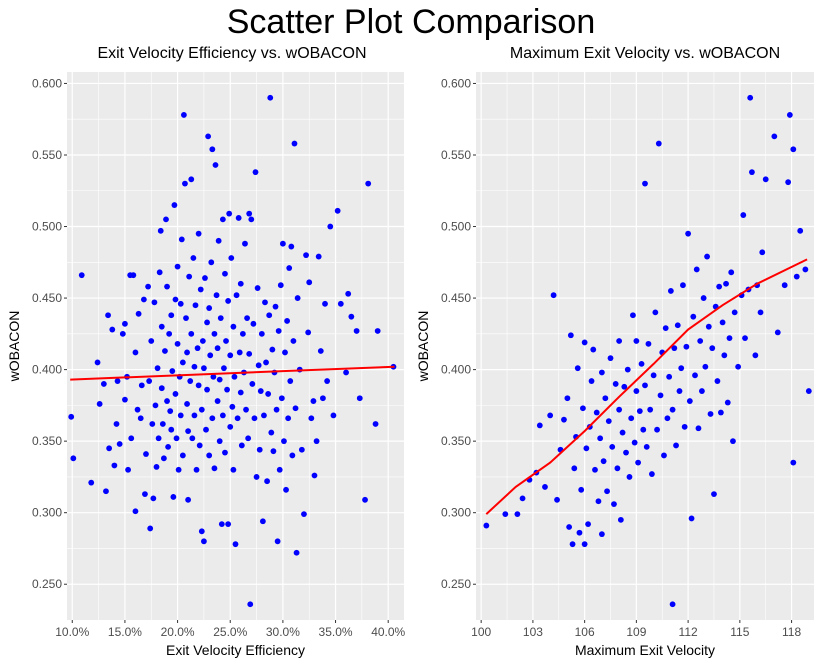 This screenshot has width=823, height=665. I want to click on x-tick-label: 103, so click(533, 632).